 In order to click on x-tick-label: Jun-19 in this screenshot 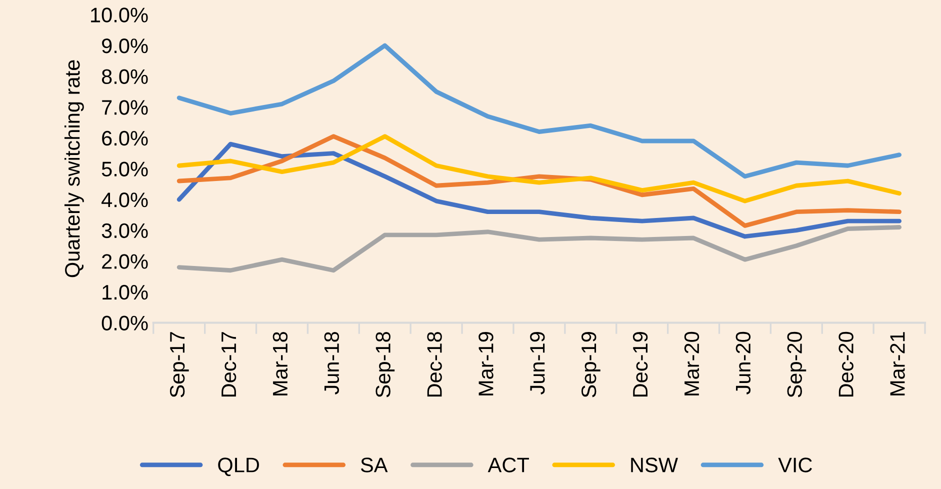, I will do `click(537, 363)`.